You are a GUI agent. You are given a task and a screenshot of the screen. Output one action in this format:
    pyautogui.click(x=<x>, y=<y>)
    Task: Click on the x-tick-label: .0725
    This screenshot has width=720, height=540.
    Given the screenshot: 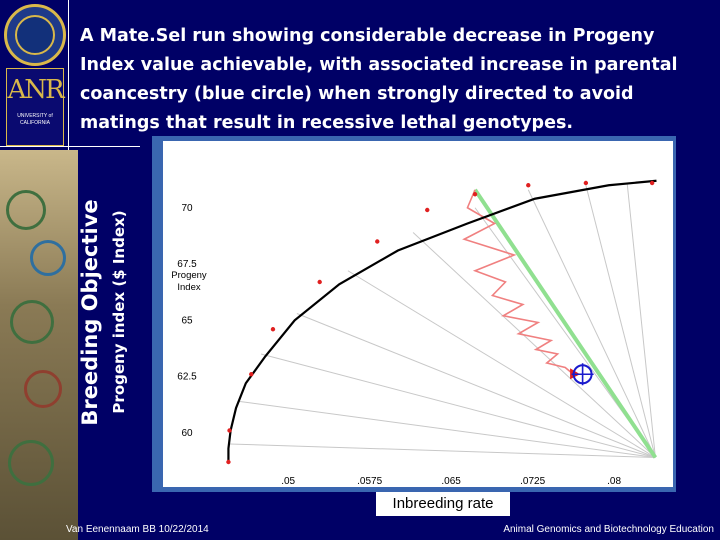 What is the action you would take?
    pyautogui.click(x=532, y=481)
    